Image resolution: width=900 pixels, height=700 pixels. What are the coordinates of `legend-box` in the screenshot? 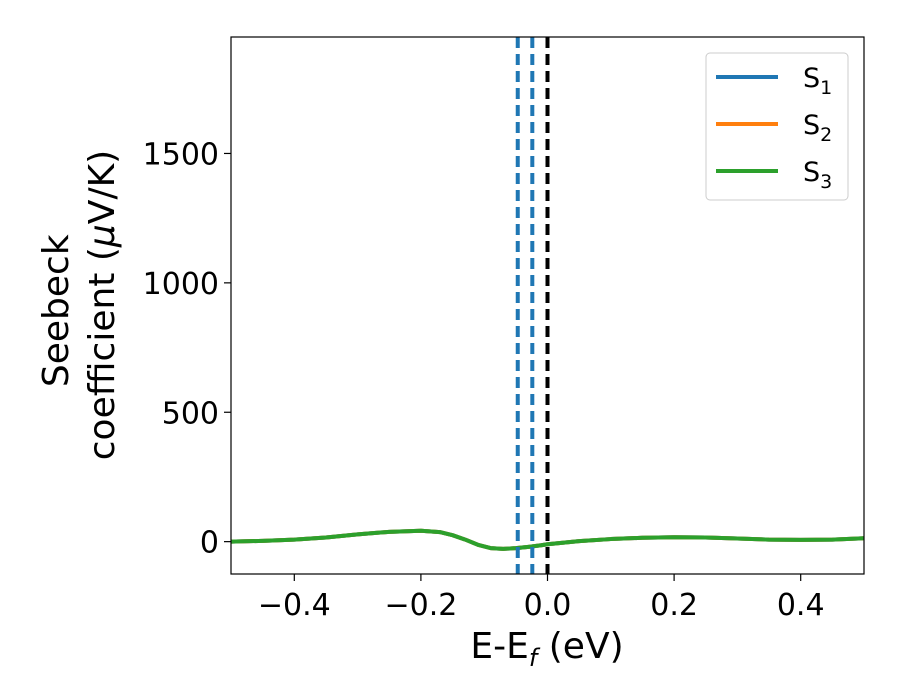 It's located at (777, 126).